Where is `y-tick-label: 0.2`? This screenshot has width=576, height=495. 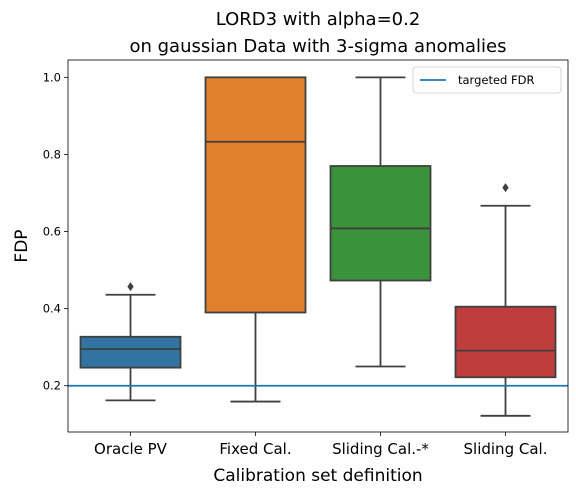 y-tick-label: 0.2 is located at coordinates (52, 386).